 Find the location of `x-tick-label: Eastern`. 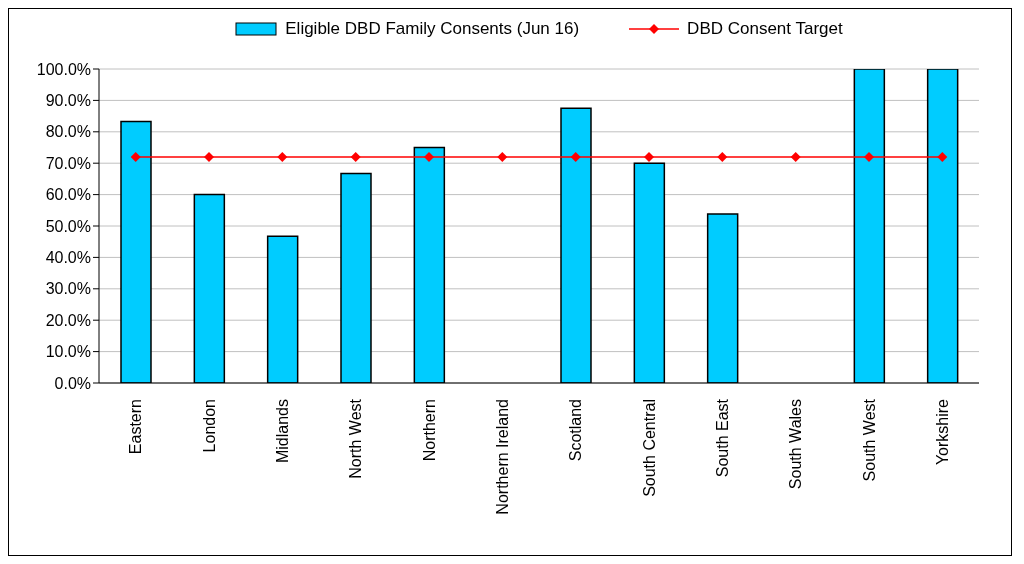

x-tick-label: Eastern is located at coordinates (136, 427).